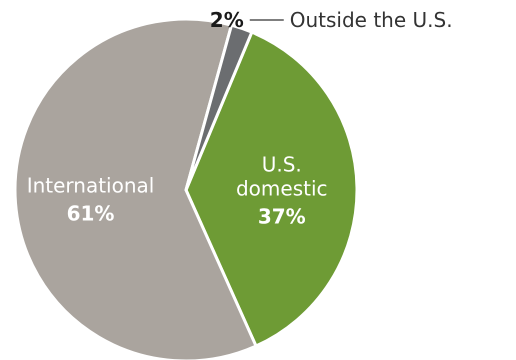 The image size is (516, 360). Describe the element at coordinates (371, 20) in the screenshot. I see `callout-name-label: Outside the U.S.` at that location.